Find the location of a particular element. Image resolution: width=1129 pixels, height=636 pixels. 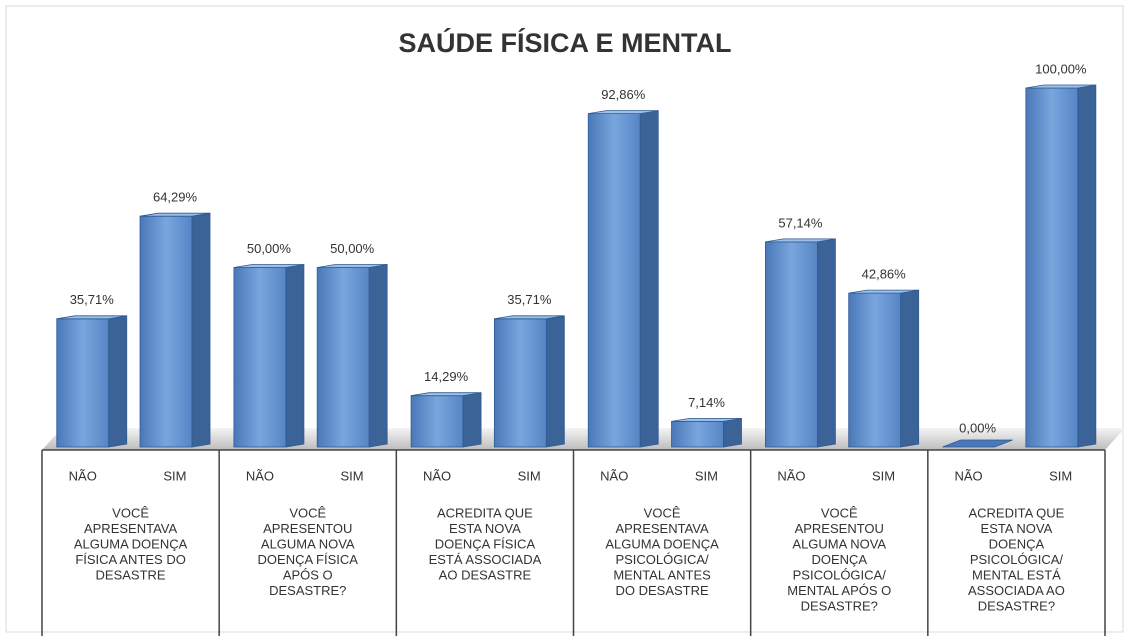

group-label: ASSOCIADA AO is located at coordinates (1016, 590).